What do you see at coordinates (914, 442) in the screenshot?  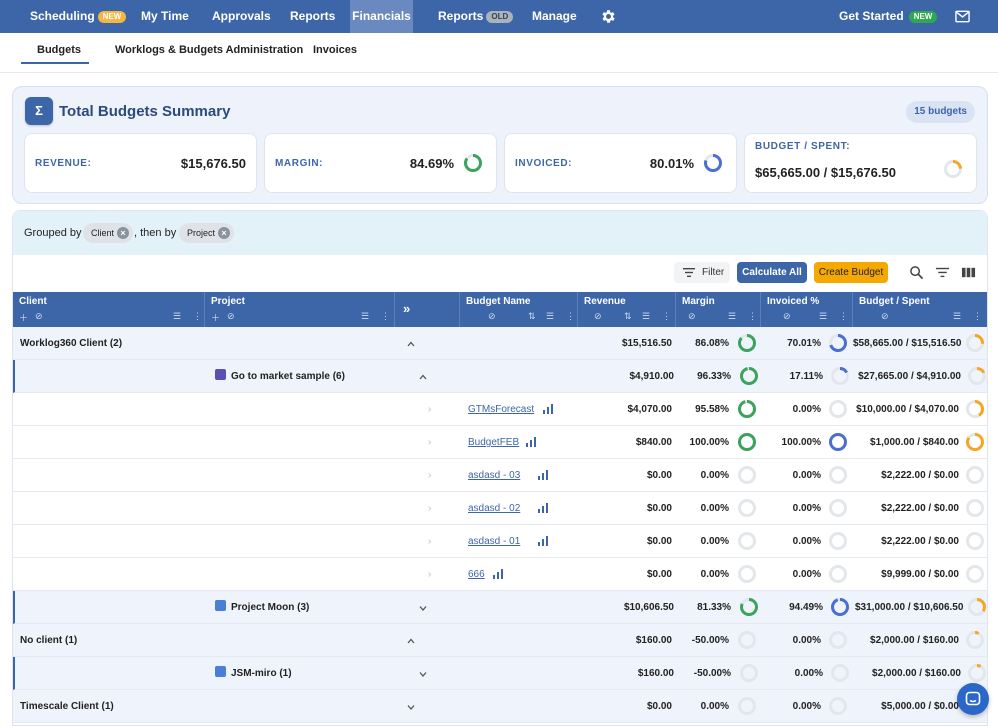 I see `budget-spent-value: $1,000.00 / $840.00` at bounding box center [914, 442].